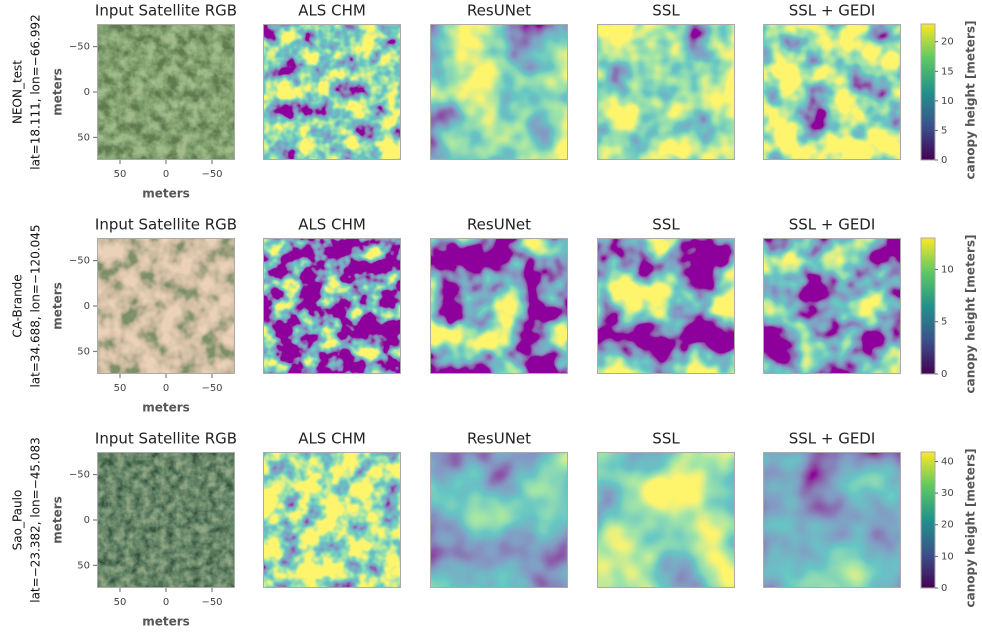  What do you see at coordinates (947, 71) in the screenshot?
I see `colorbar-tick-label: 15` at bounding box center [947, 71].